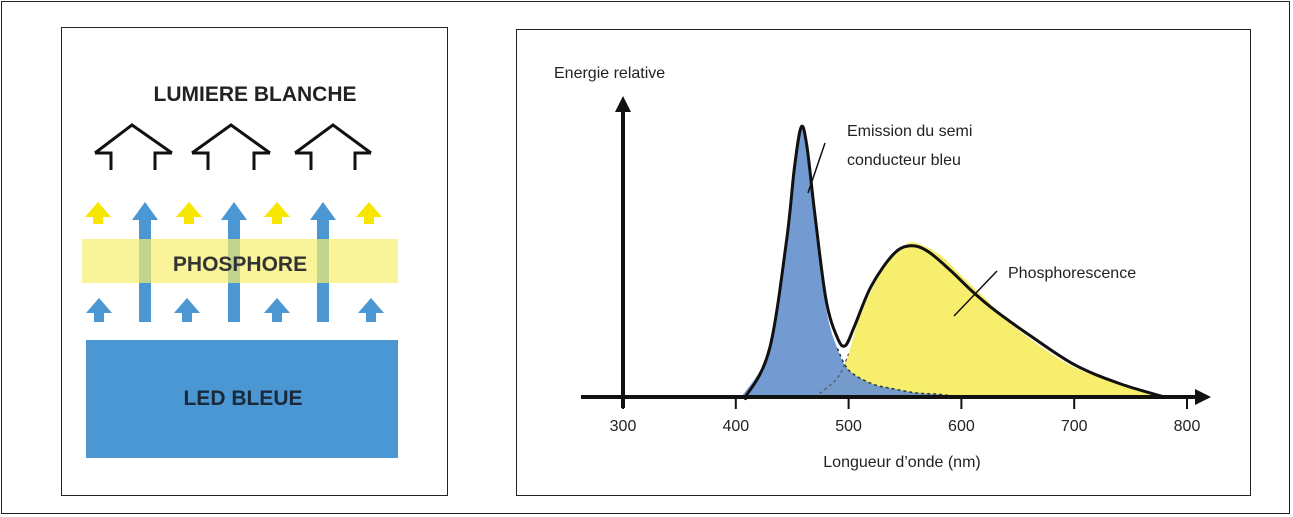 The image size is (1293, 517). Describe the element at coordinates (1187, 426) in the screenshot. I see `x-tick-label: 800` at that location.